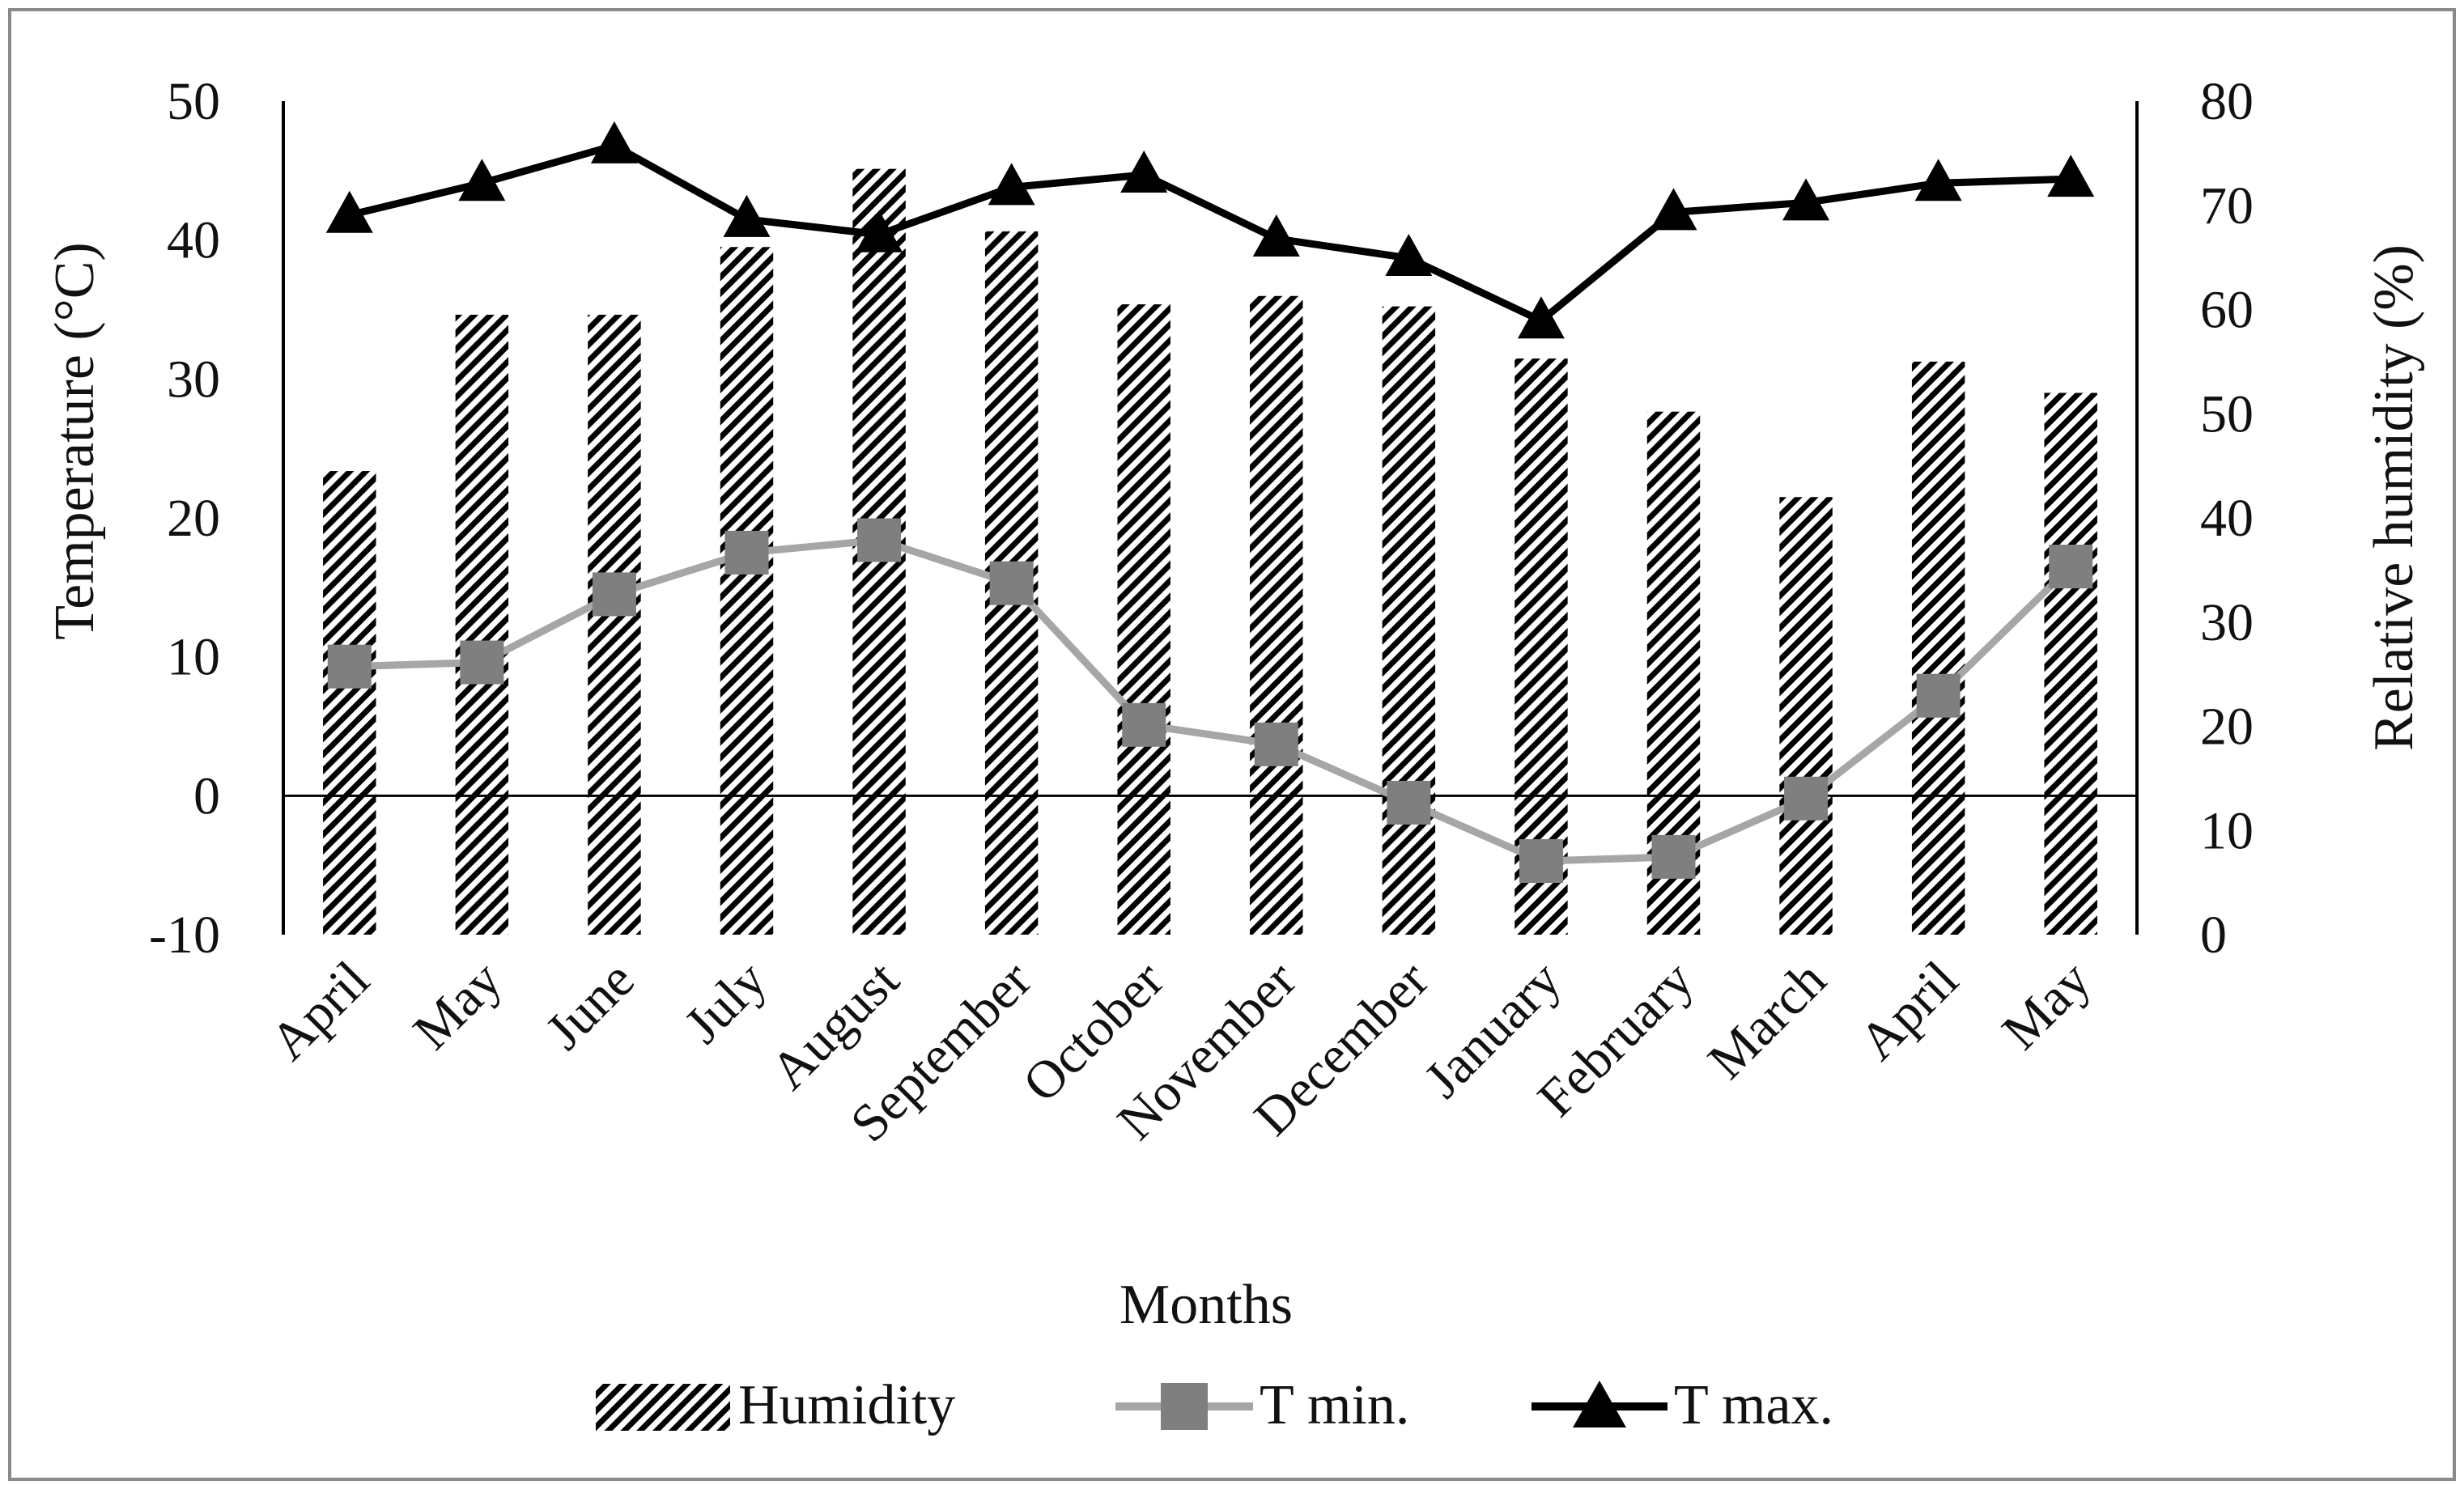 Image resolution: width=2464 pixels, height=1489 pixels. Describe the element at coordinates (194, 240) in the screenshot. I see `left-tick-label: 40` at that location.